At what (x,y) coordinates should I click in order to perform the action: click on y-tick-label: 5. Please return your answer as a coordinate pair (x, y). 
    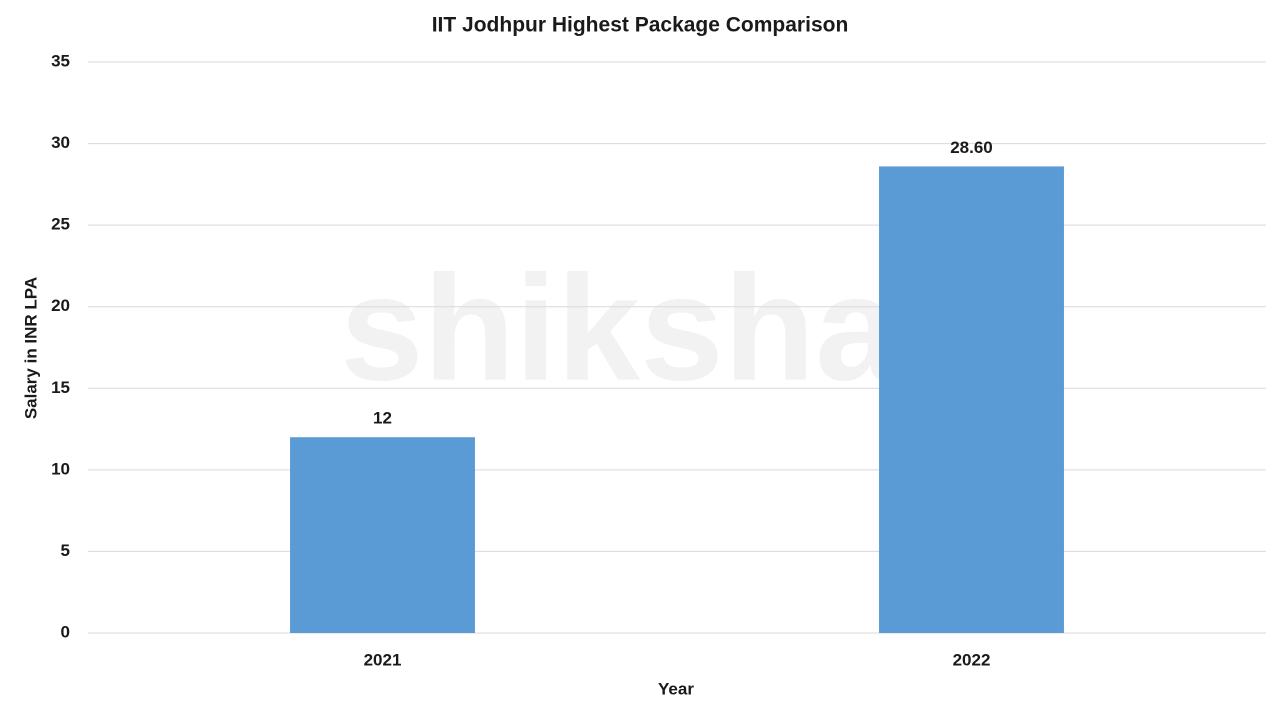
    Looking at the image, I should click on (65, 550).